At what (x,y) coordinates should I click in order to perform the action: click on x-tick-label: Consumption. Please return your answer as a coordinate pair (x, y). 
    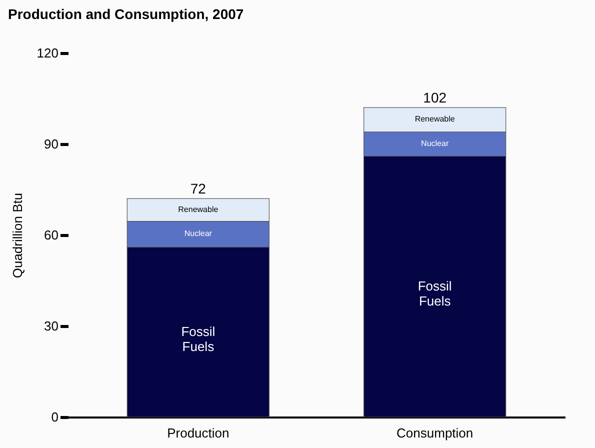
    Looking at the image, I should click on (435, 433).